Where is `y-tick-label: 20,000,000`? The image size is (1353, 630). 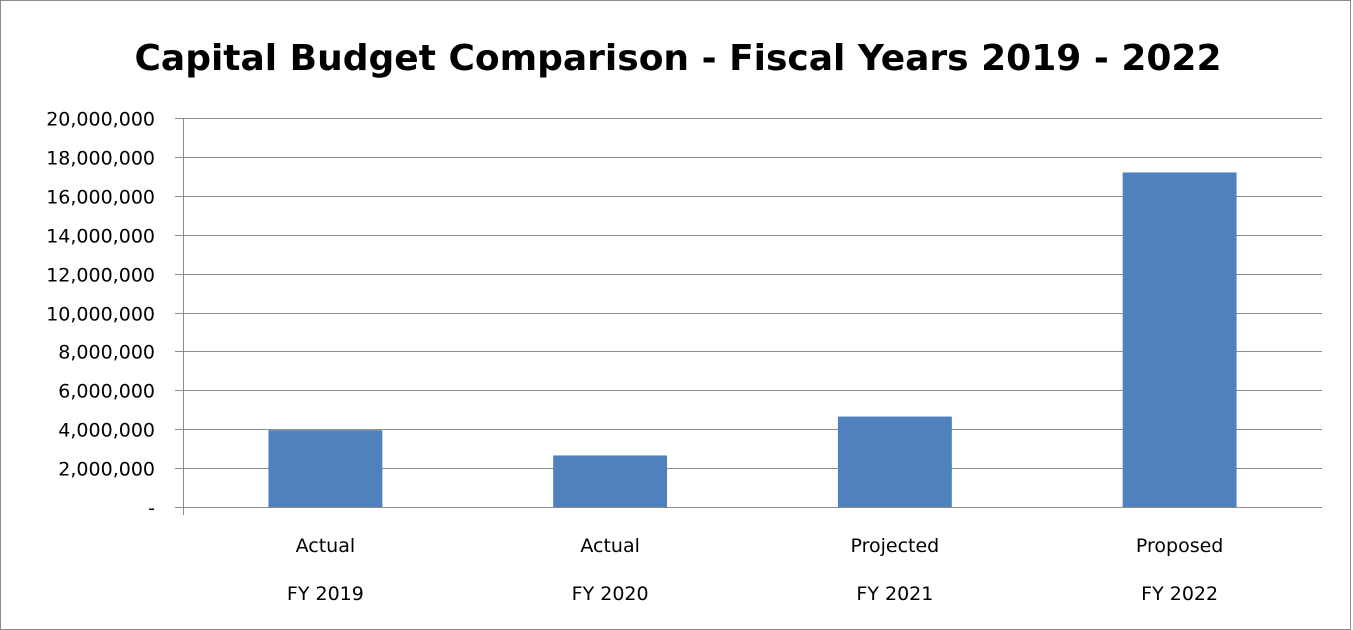 y-tick-label: 20,000,000 is located at coordinates (100, 120).